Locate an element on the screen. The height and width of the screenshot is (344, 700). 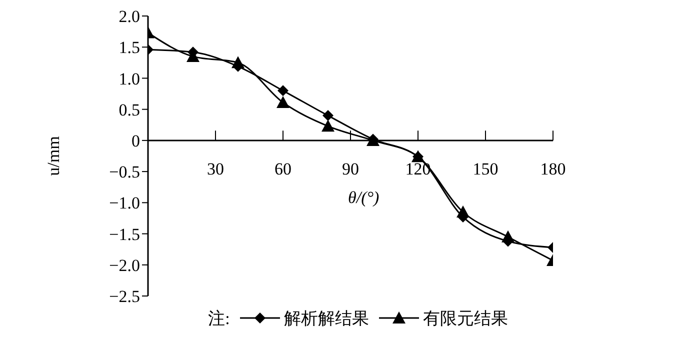
y-tick-label: −0.5 is located at coordinates (124, 172).